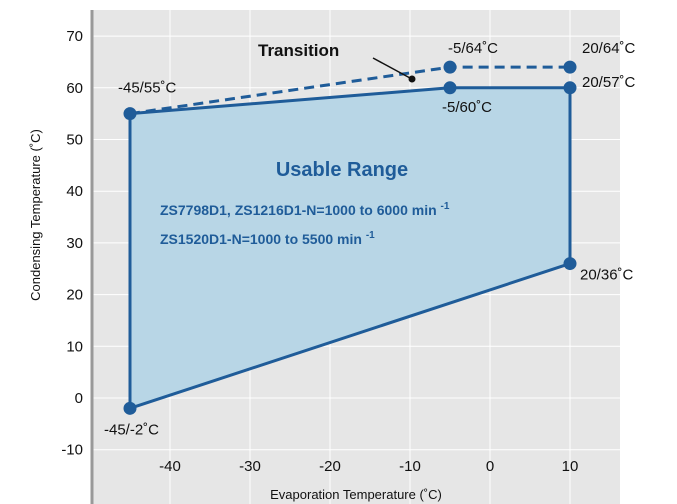 The width and height of the screenshot is (677, 504). What do you see at coordinates (72, 450) in the screenshot?
I see `y-tick-label: -10` at bounding box center [72, 450].